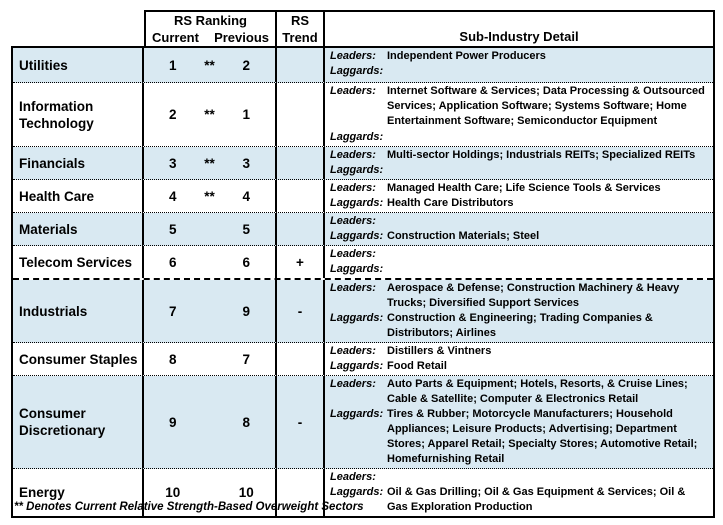 The image size is (723, 525). Describe the element at coordinates (210, 29) in the screenshot. I see `header-rs-ranking: RS Ranking Current Previous` at that location.